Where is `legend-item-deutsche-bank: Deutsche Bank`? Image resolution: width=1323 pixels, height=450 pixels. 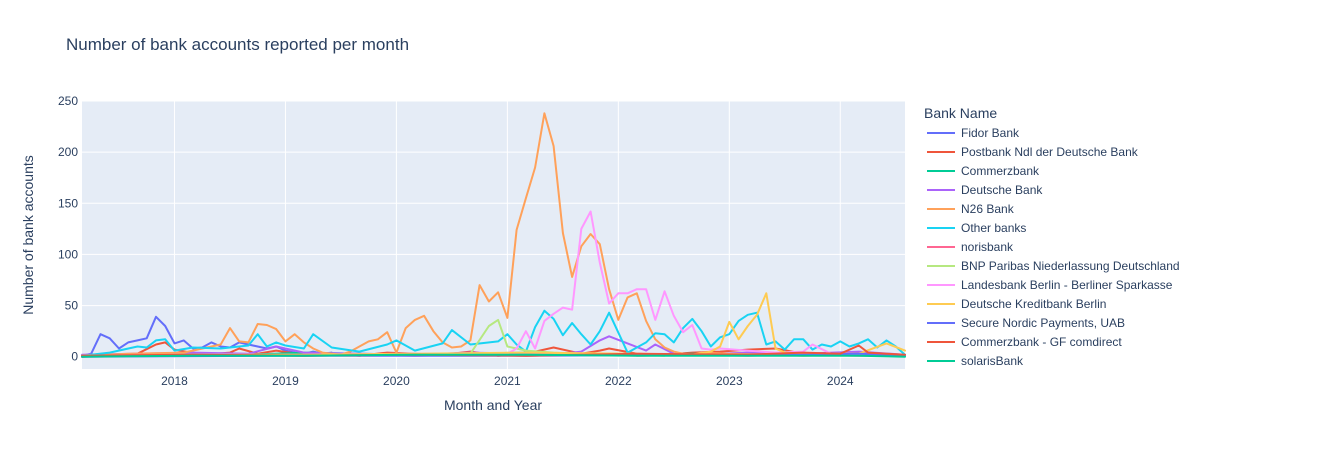
legend-item-deutsche-bank: Deutsche Bank is located at coordinates (985, 190).